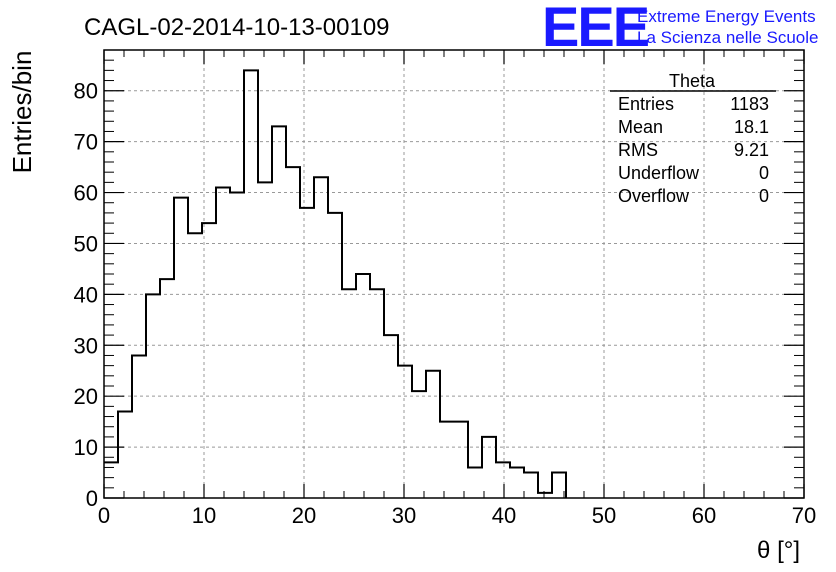 The image size is (836, 572). What do you see at coordinates (86, 142) in the screenshot?
I see `y-tick-label: 70` at bounding box center [86, 142].